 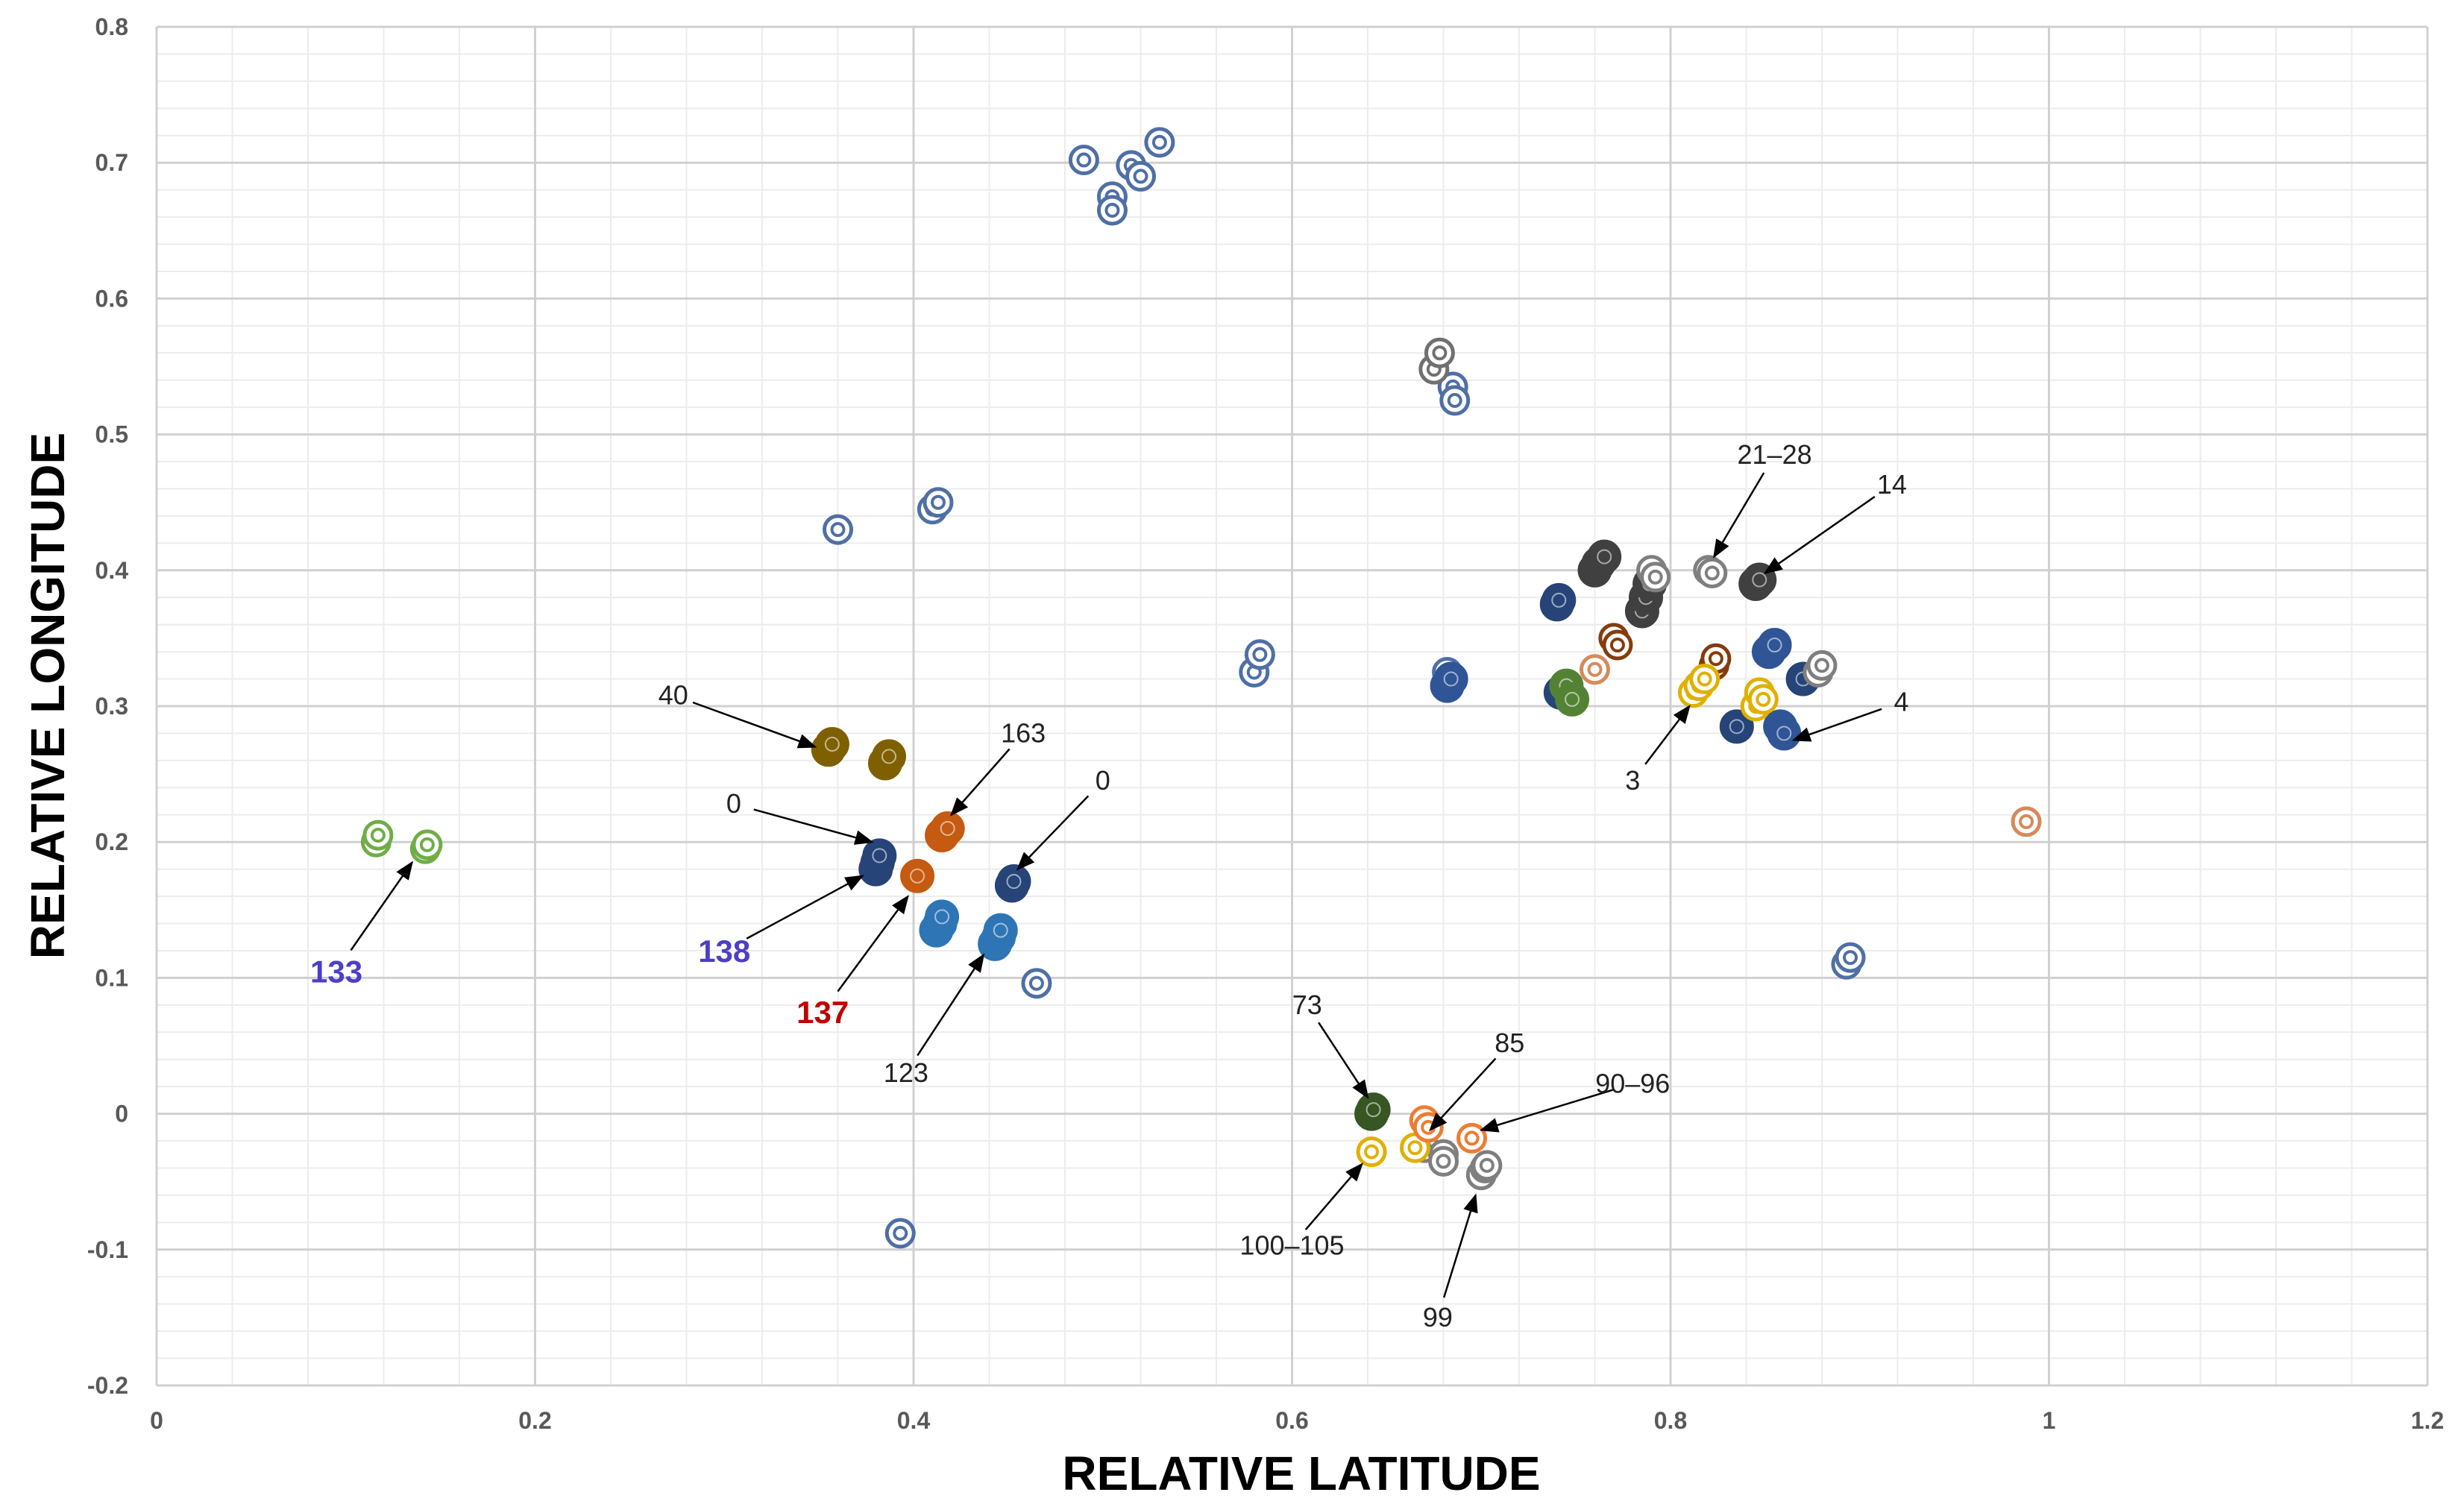 I want to click on annotation-label: 40, so click(x=673, y=694).